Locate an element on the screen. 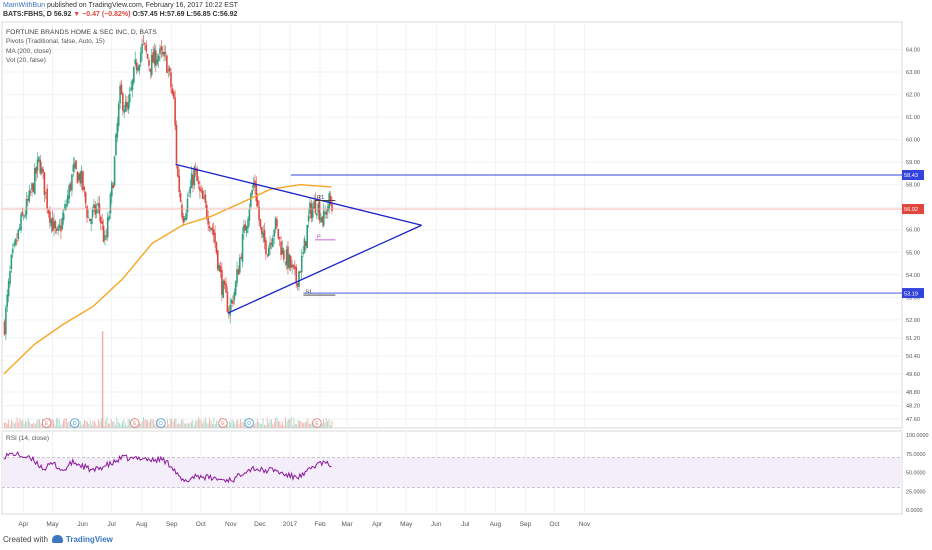 This screenshot has height=550, width=932. rsi-y-tick-label: 50.0000 is located at coordinates (916, 474).